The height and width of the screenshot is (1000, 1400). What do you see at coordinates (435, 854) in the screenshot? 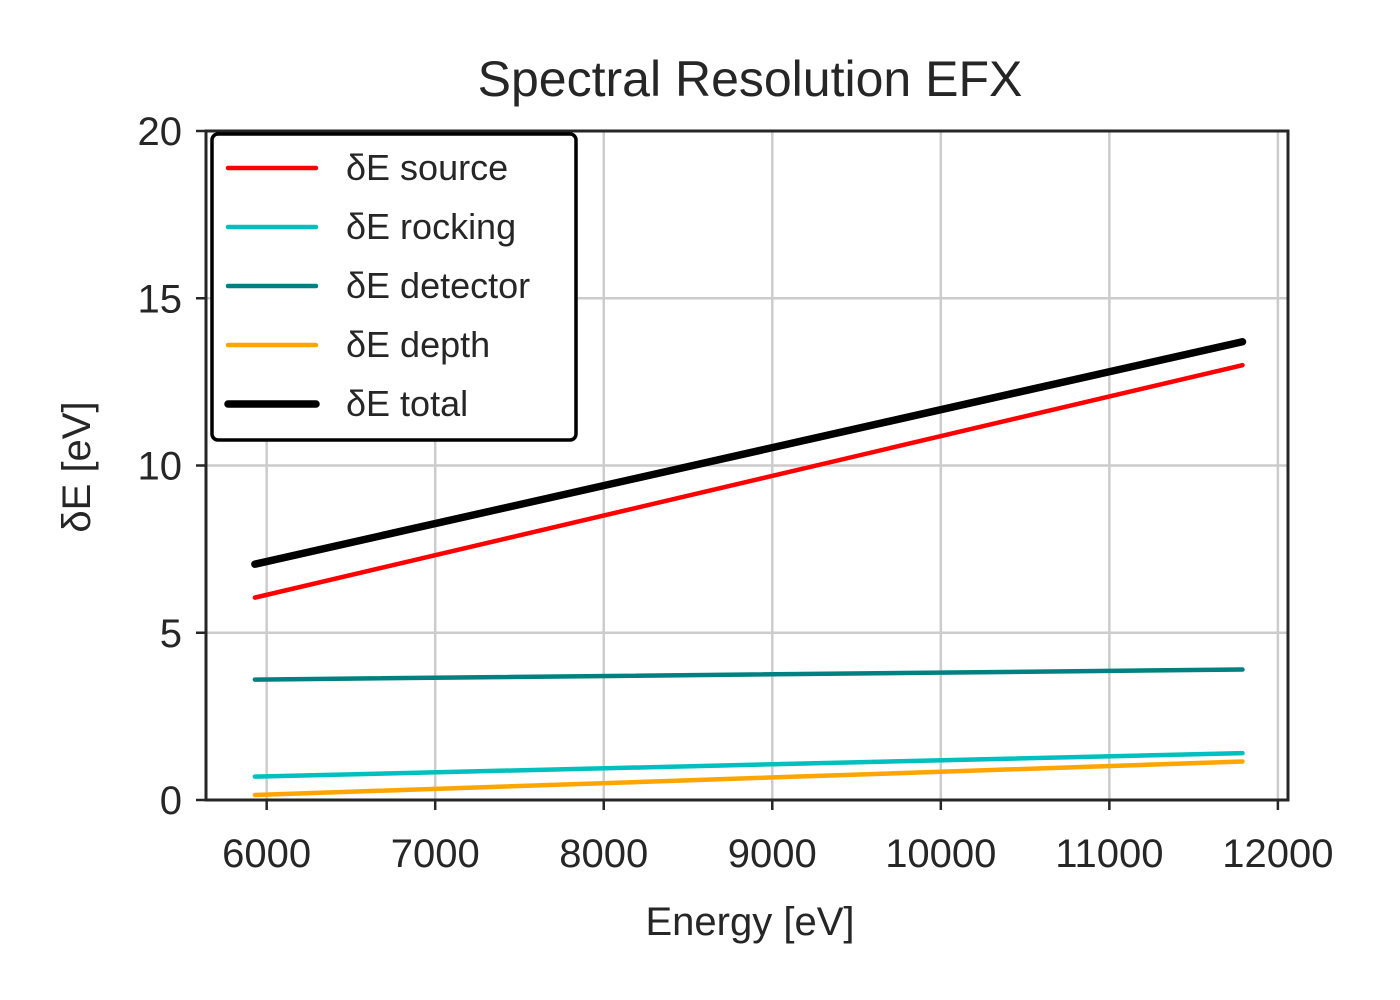
I see `x-tick-label: 7000` at bounding box center [435, 854].